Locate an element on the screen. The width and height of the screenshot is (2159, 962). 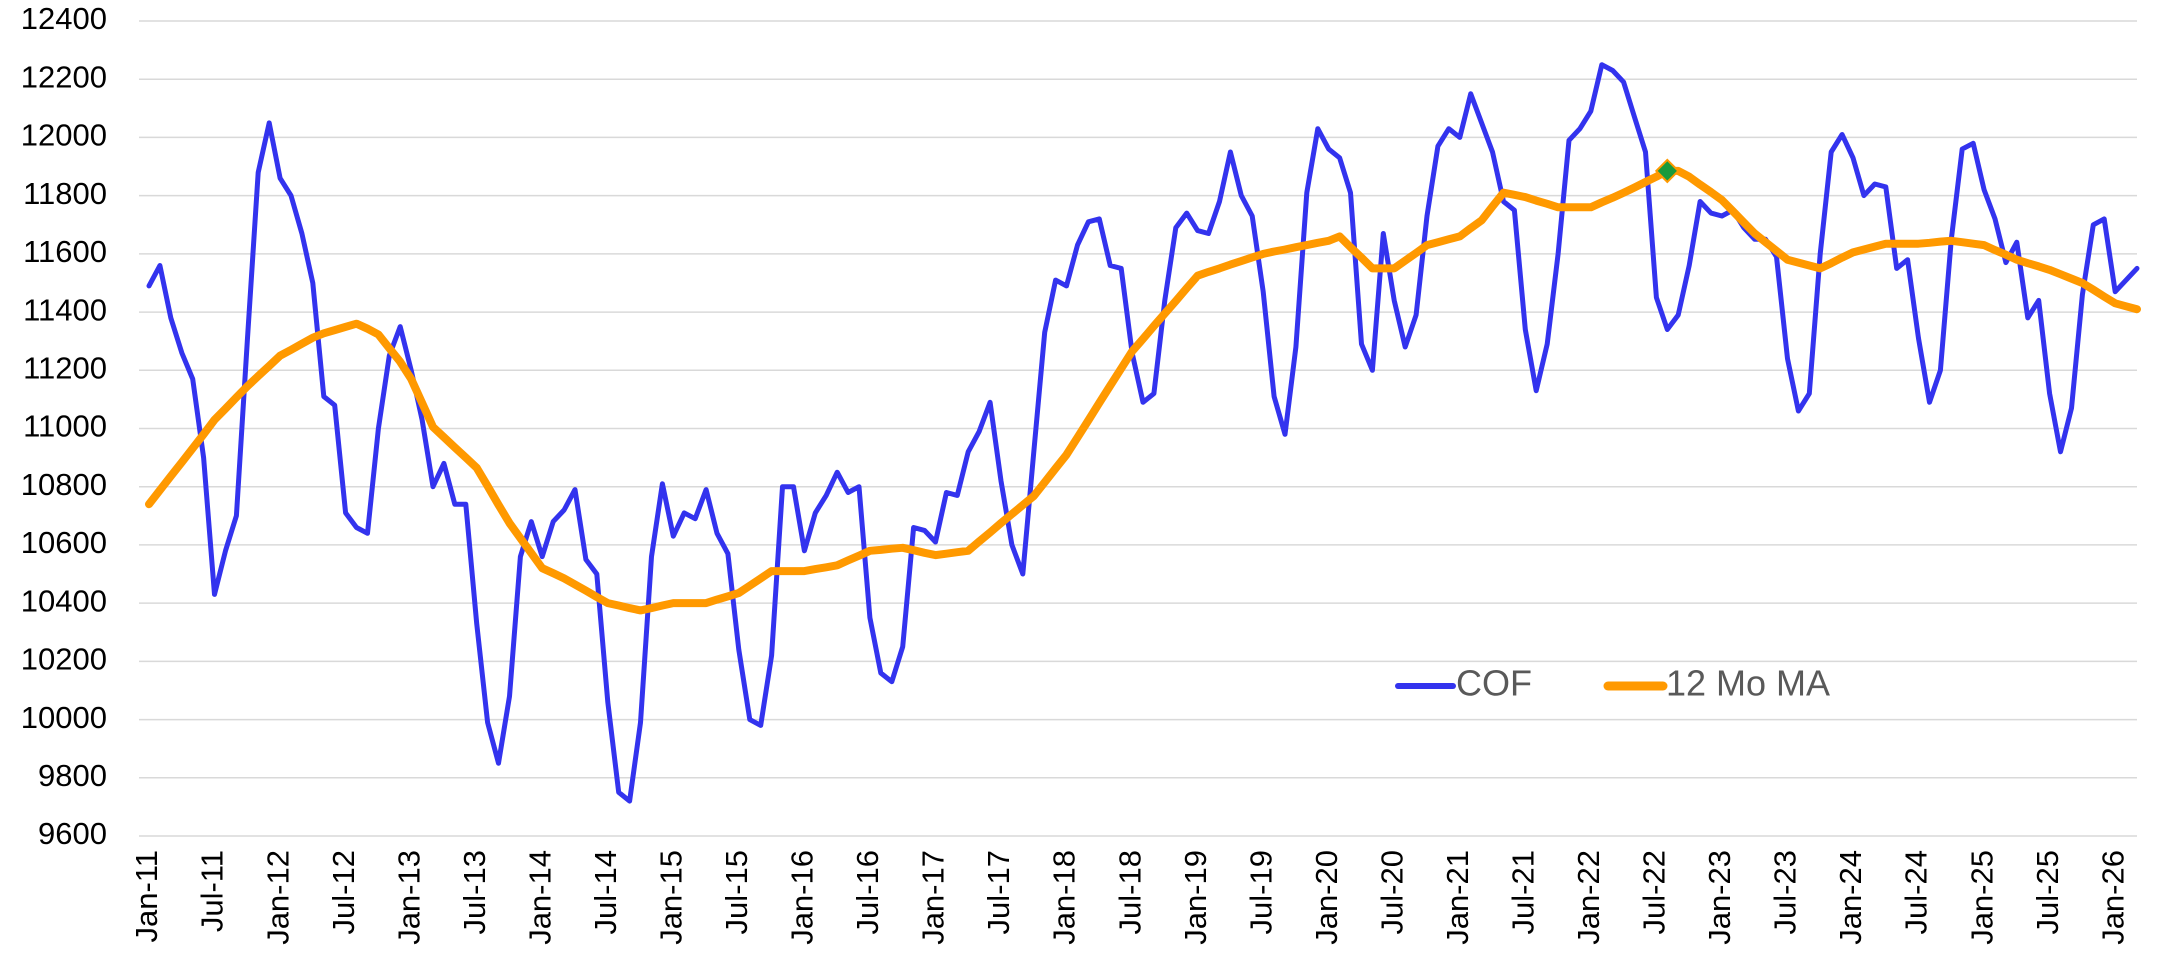
x-tick-label: Jul-24 is located at coordinates (1916, 892).